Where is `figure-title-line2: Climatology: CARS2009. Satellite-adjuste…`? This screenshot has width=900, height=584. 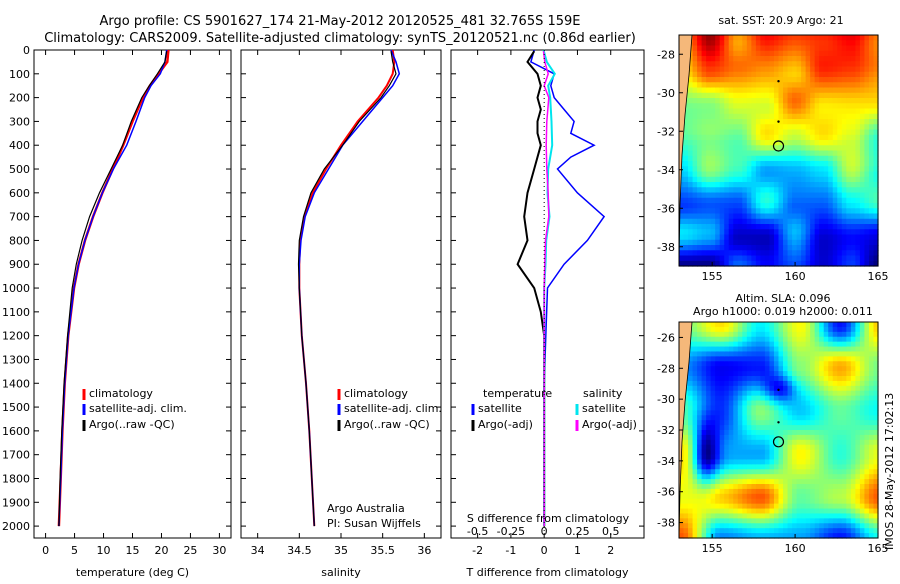
figure-title-line2: Climatology: CARS2009. Satellite-adjuste… is located at coordinates (340, 38).